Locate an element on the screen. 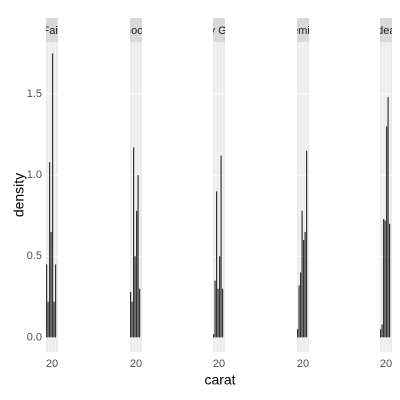  strip-label: Fair is located at coordinates (52, 31).